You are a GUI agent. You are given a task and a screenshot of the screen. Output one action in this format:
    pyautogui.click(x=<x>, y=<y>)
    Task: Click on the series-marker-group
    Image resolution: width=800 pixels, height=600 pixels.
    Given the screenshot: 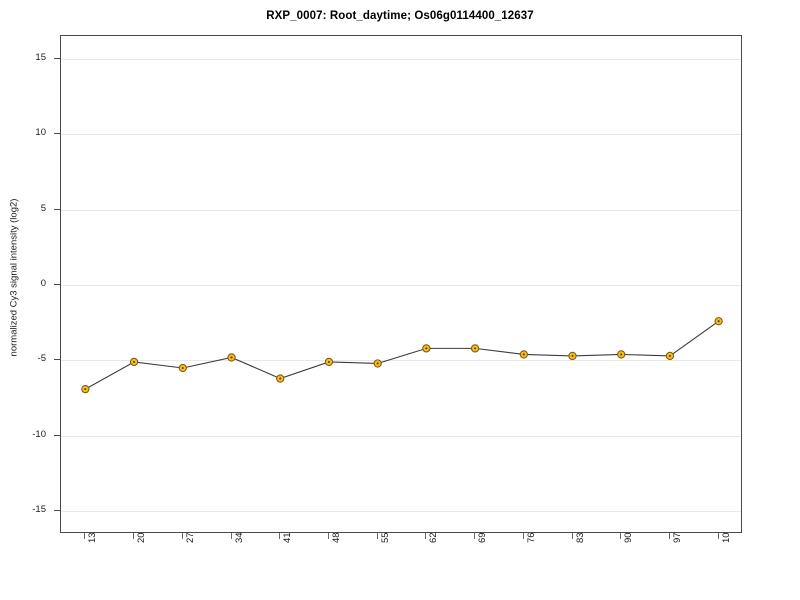 What is the action you would take?
    pyautogui.click(x=402, y=355)
    